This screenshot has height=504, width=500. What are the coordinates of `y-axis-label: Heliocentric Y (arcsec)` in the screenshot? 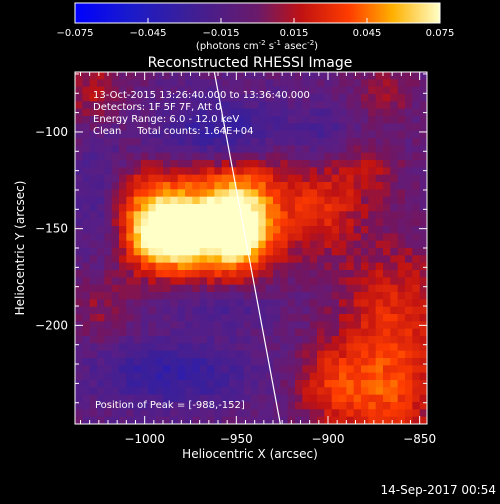 It's located at (20, 248).